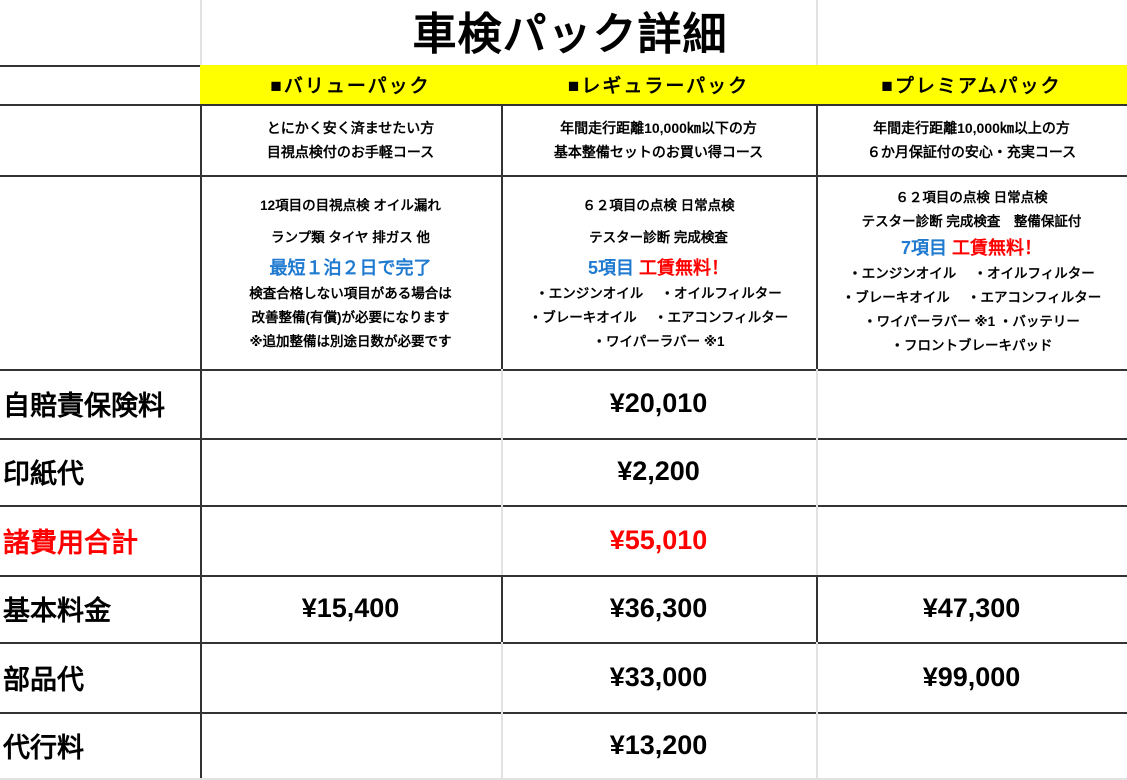  Describe the element at coordinates (971, 151) in the screenshot. I see `description-line: ６か月保証付の安心・充実コース` at that location.